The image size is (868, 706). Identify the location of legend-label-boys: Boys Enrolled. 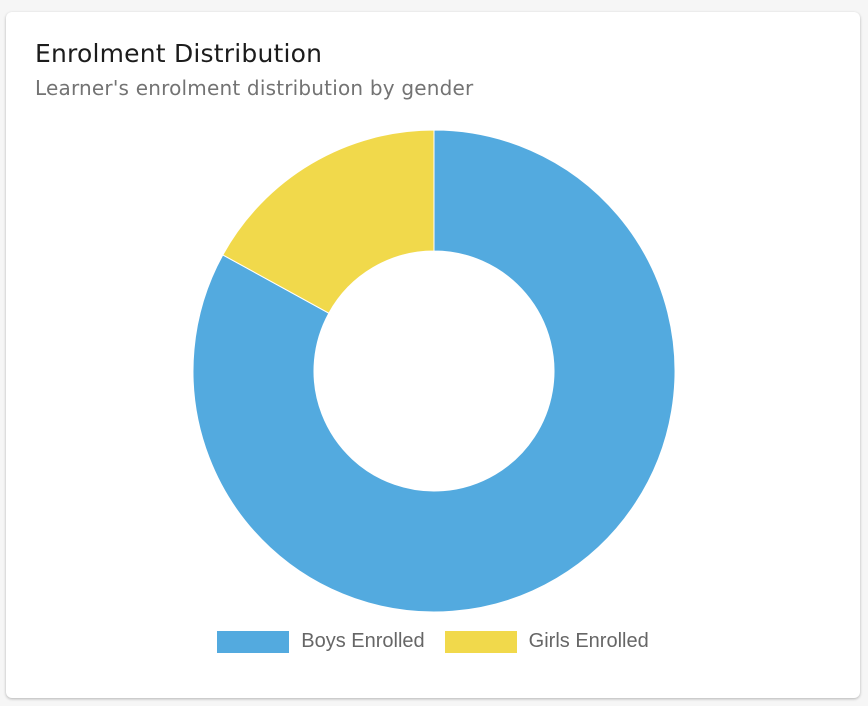
(363, 641).